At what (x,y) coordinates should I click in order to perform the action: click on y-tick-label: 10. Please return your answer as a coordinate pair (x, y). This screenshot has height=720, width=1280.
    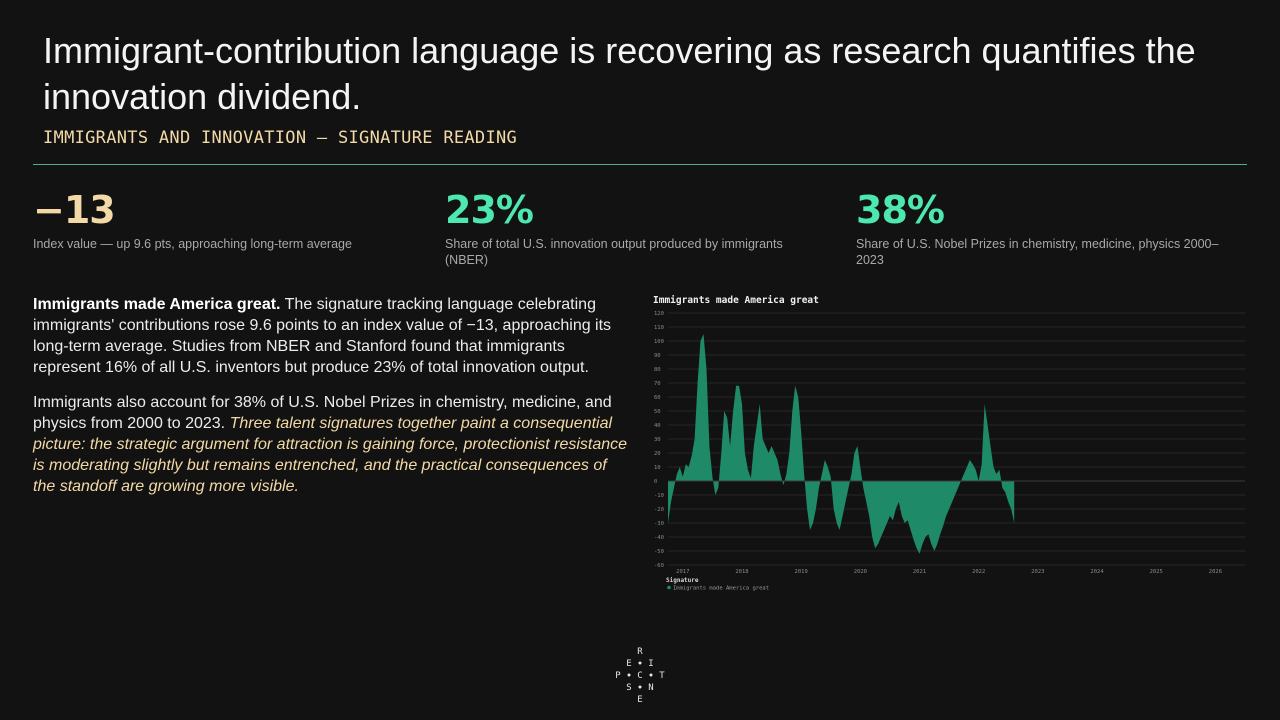
    Looking at the image, I should click on (657, 468).